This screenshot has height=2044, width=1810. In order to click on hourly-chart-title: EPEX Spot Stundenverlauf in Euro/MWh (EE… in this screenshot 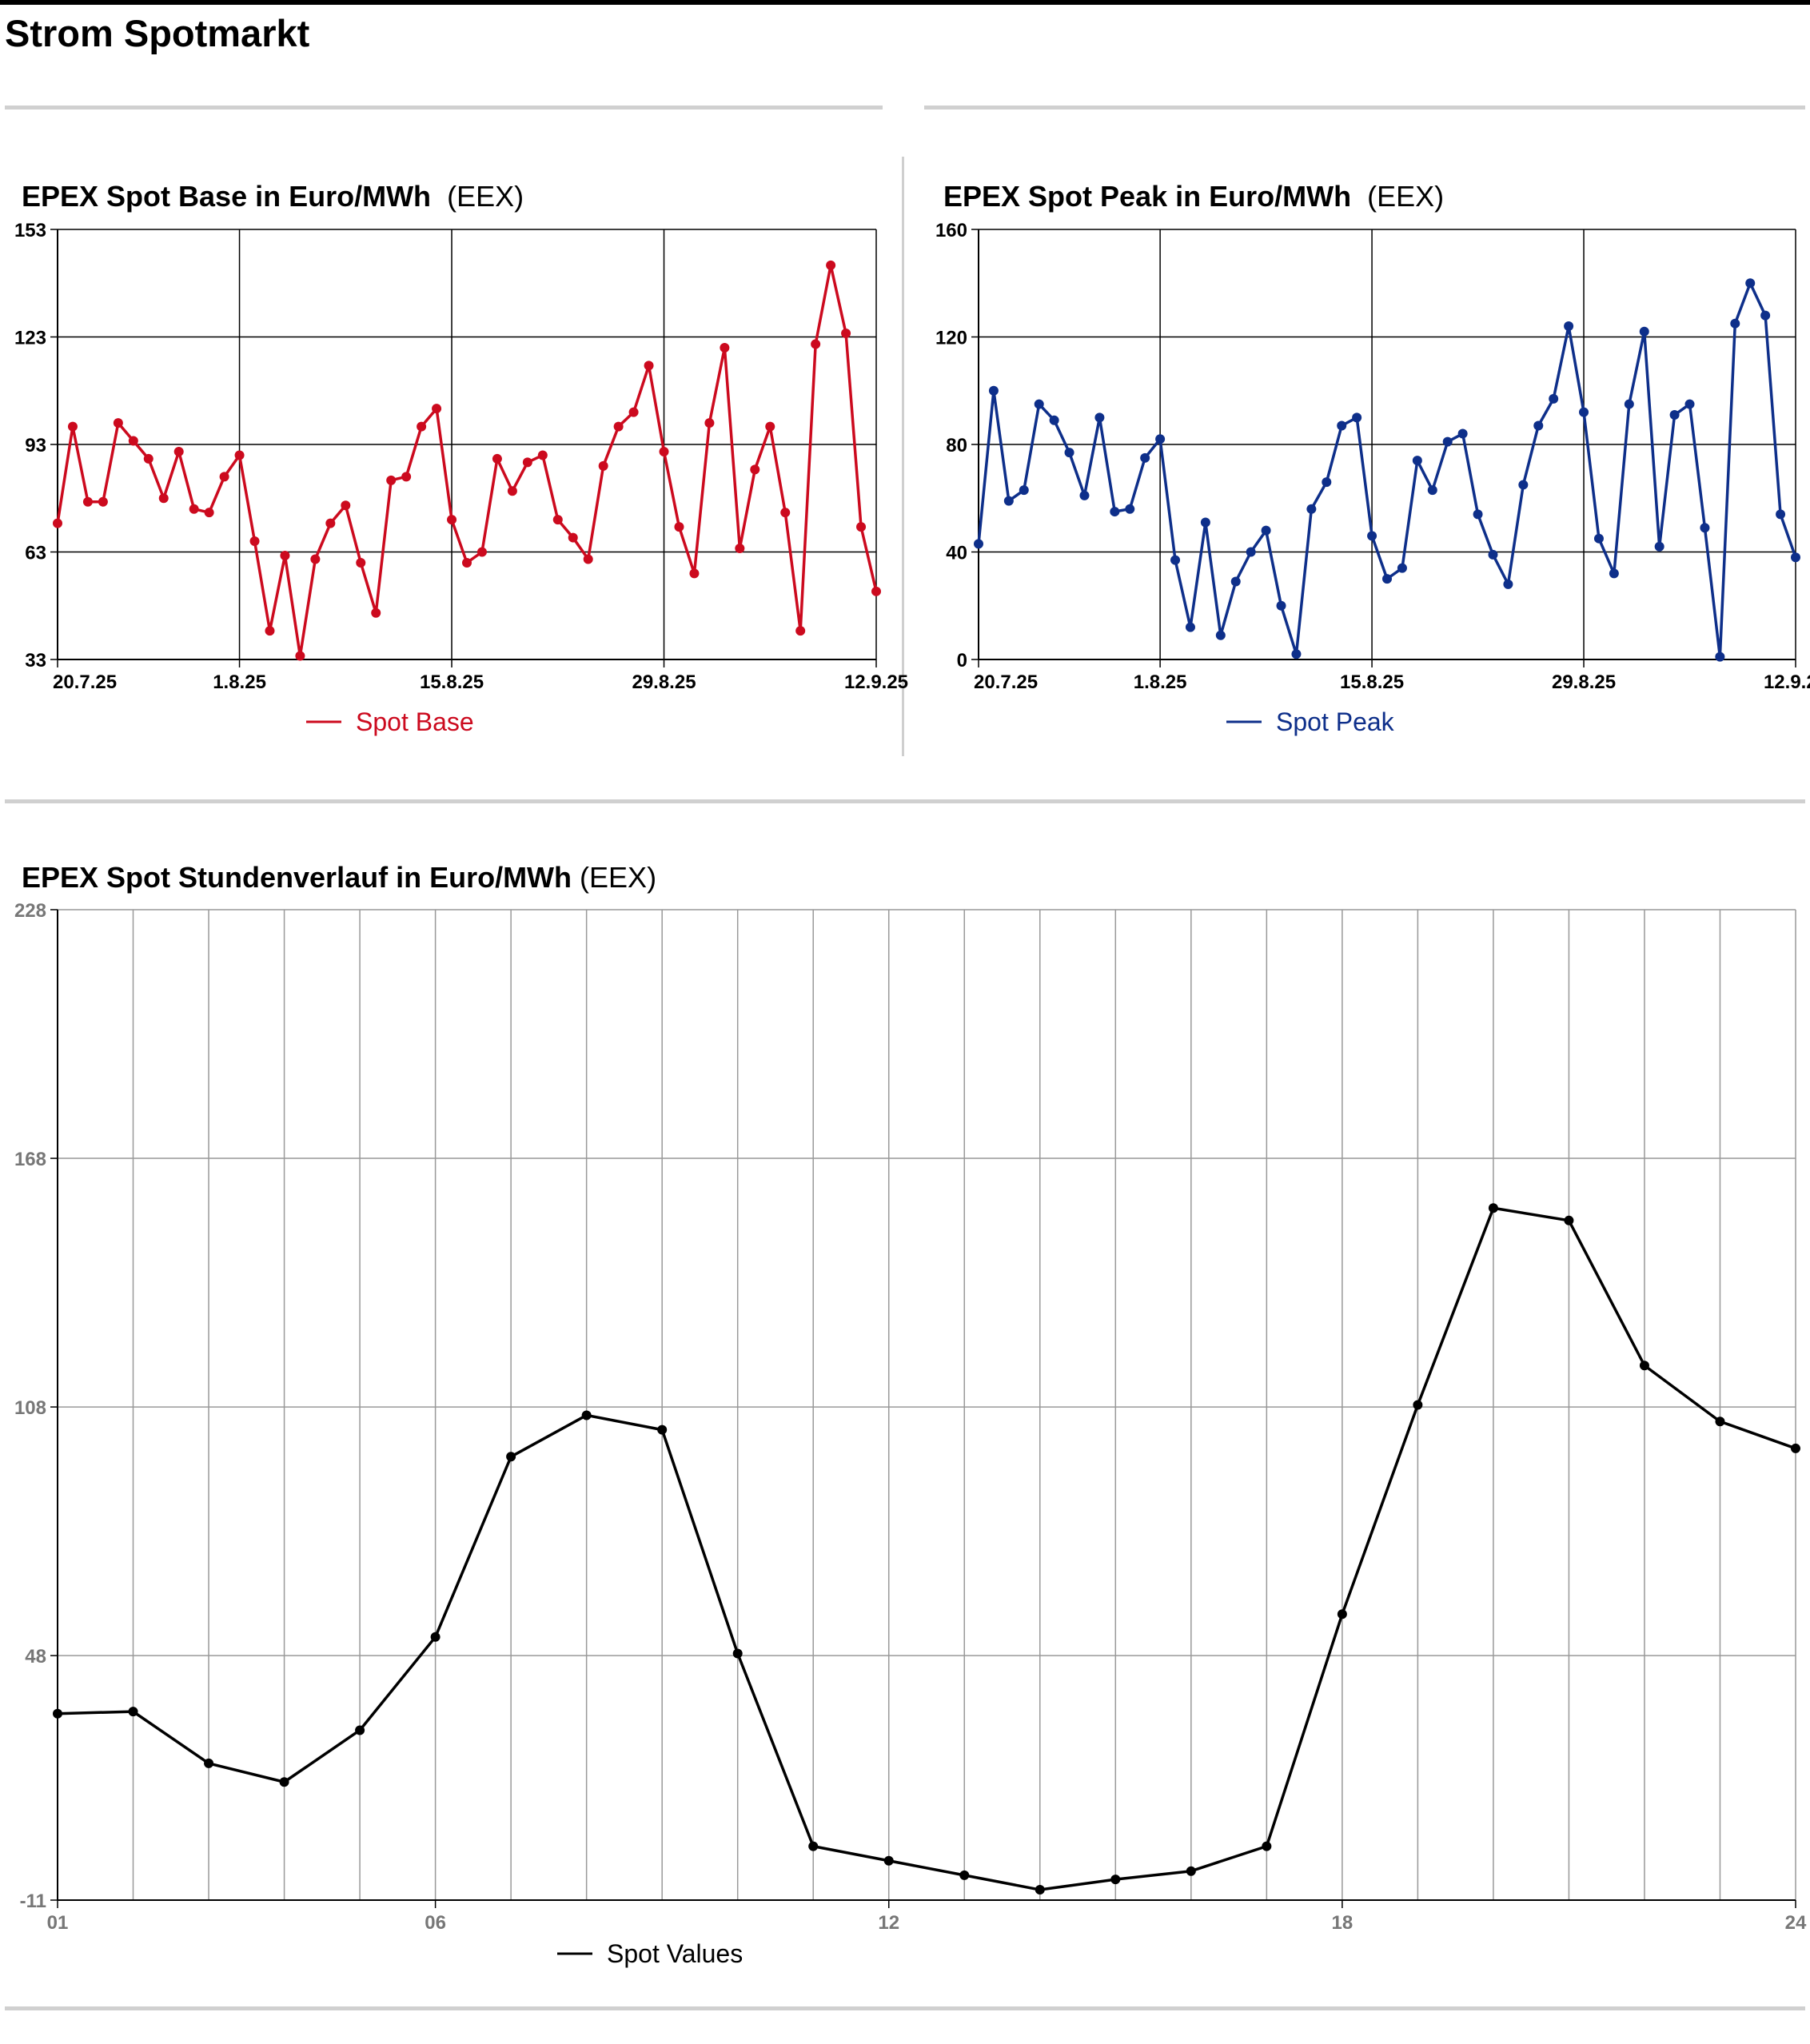, I will do `click(339, 877)`.